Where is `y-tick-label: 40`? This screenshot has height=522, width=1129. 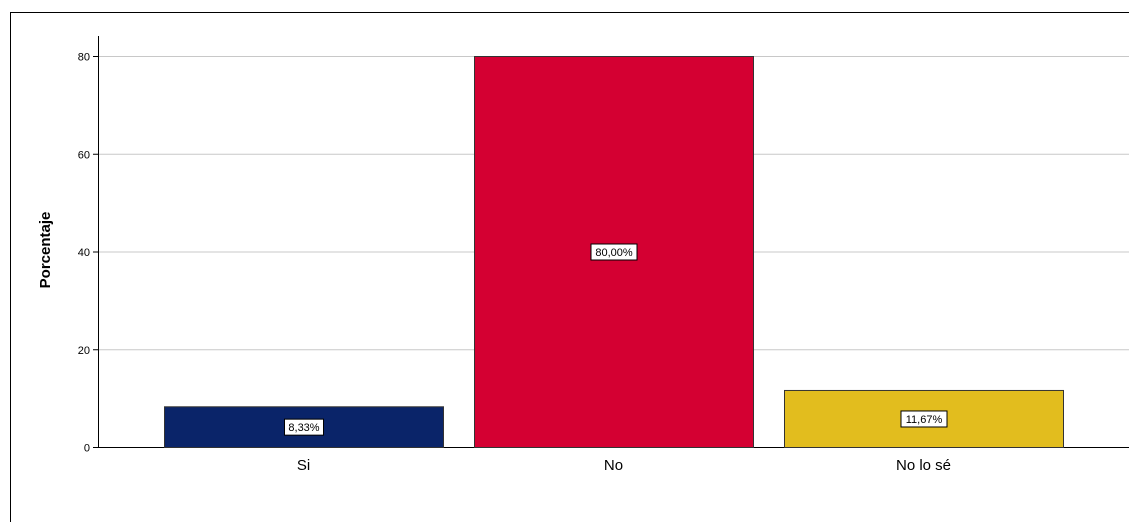
y-tick-label: 40 is located at coordinates (84, 253).